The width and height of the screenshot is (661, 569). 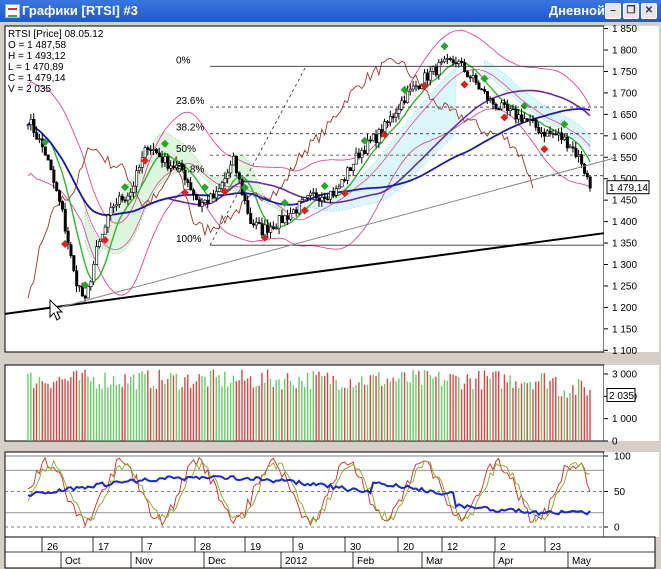 What do you see at coordinates (631, 494) in the screenshot?
I see `osc-axis-bg` at bounding box center [631, 494].